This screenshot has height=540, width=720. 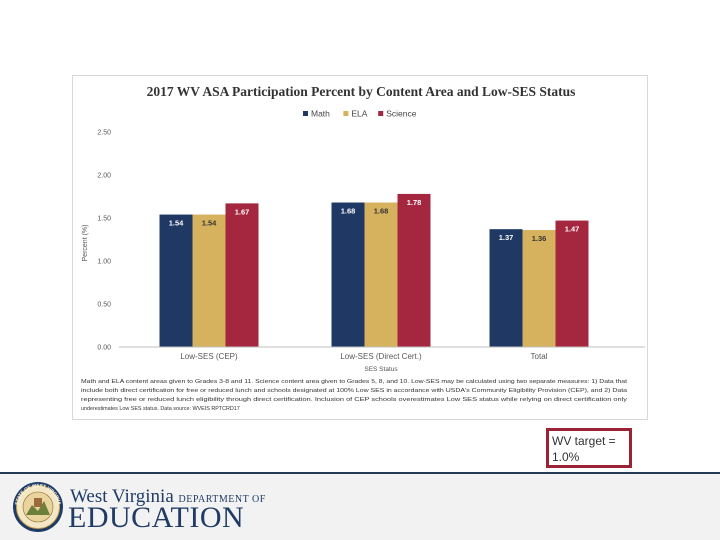 What do you see at coordinates (381, 369) in the screenshot?
I see `x-axis-label: SES Status` at bounding box center [381, 369].